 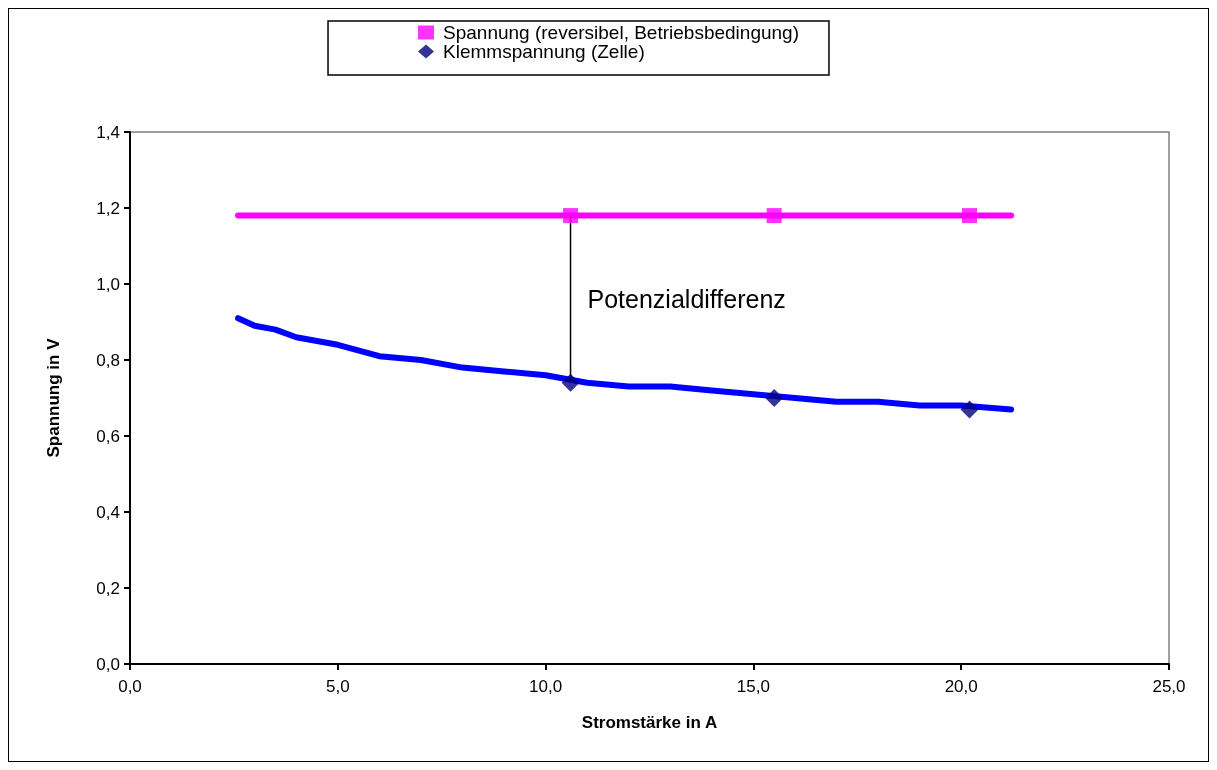 I want to click on y-tick-label: 0,2, so click(x=108, y=588).